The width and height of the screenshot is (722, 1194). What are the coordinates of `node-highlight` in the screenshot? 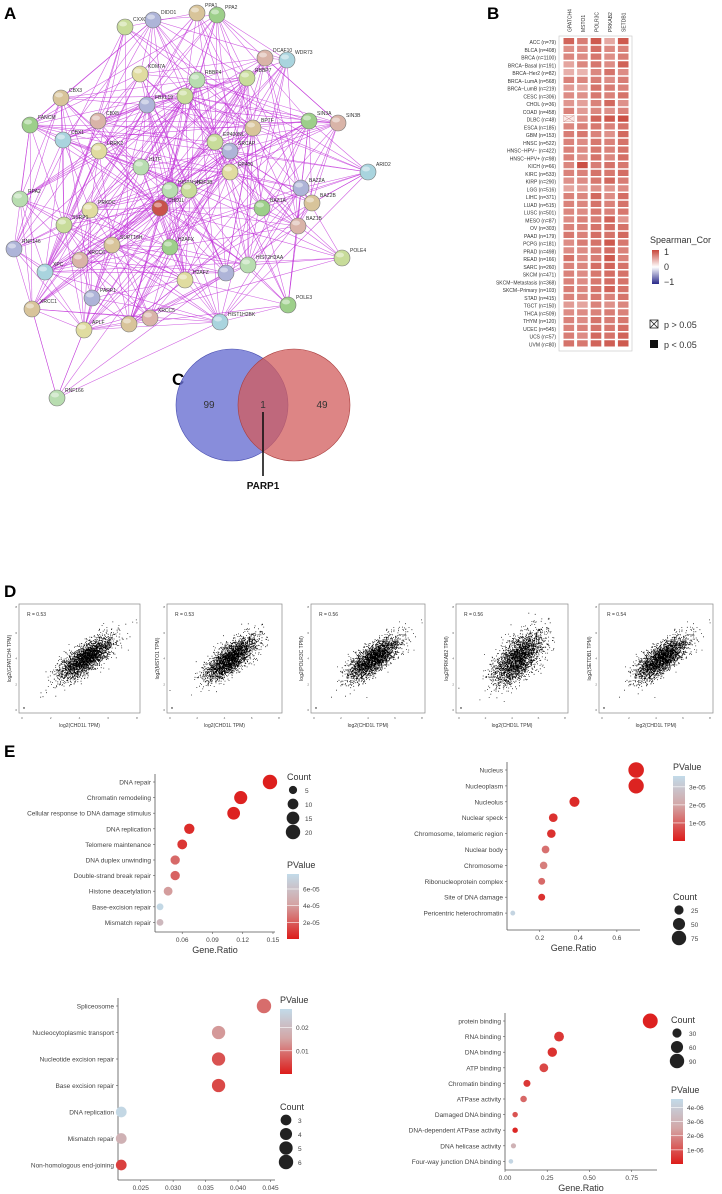 It's located at (168, 244).